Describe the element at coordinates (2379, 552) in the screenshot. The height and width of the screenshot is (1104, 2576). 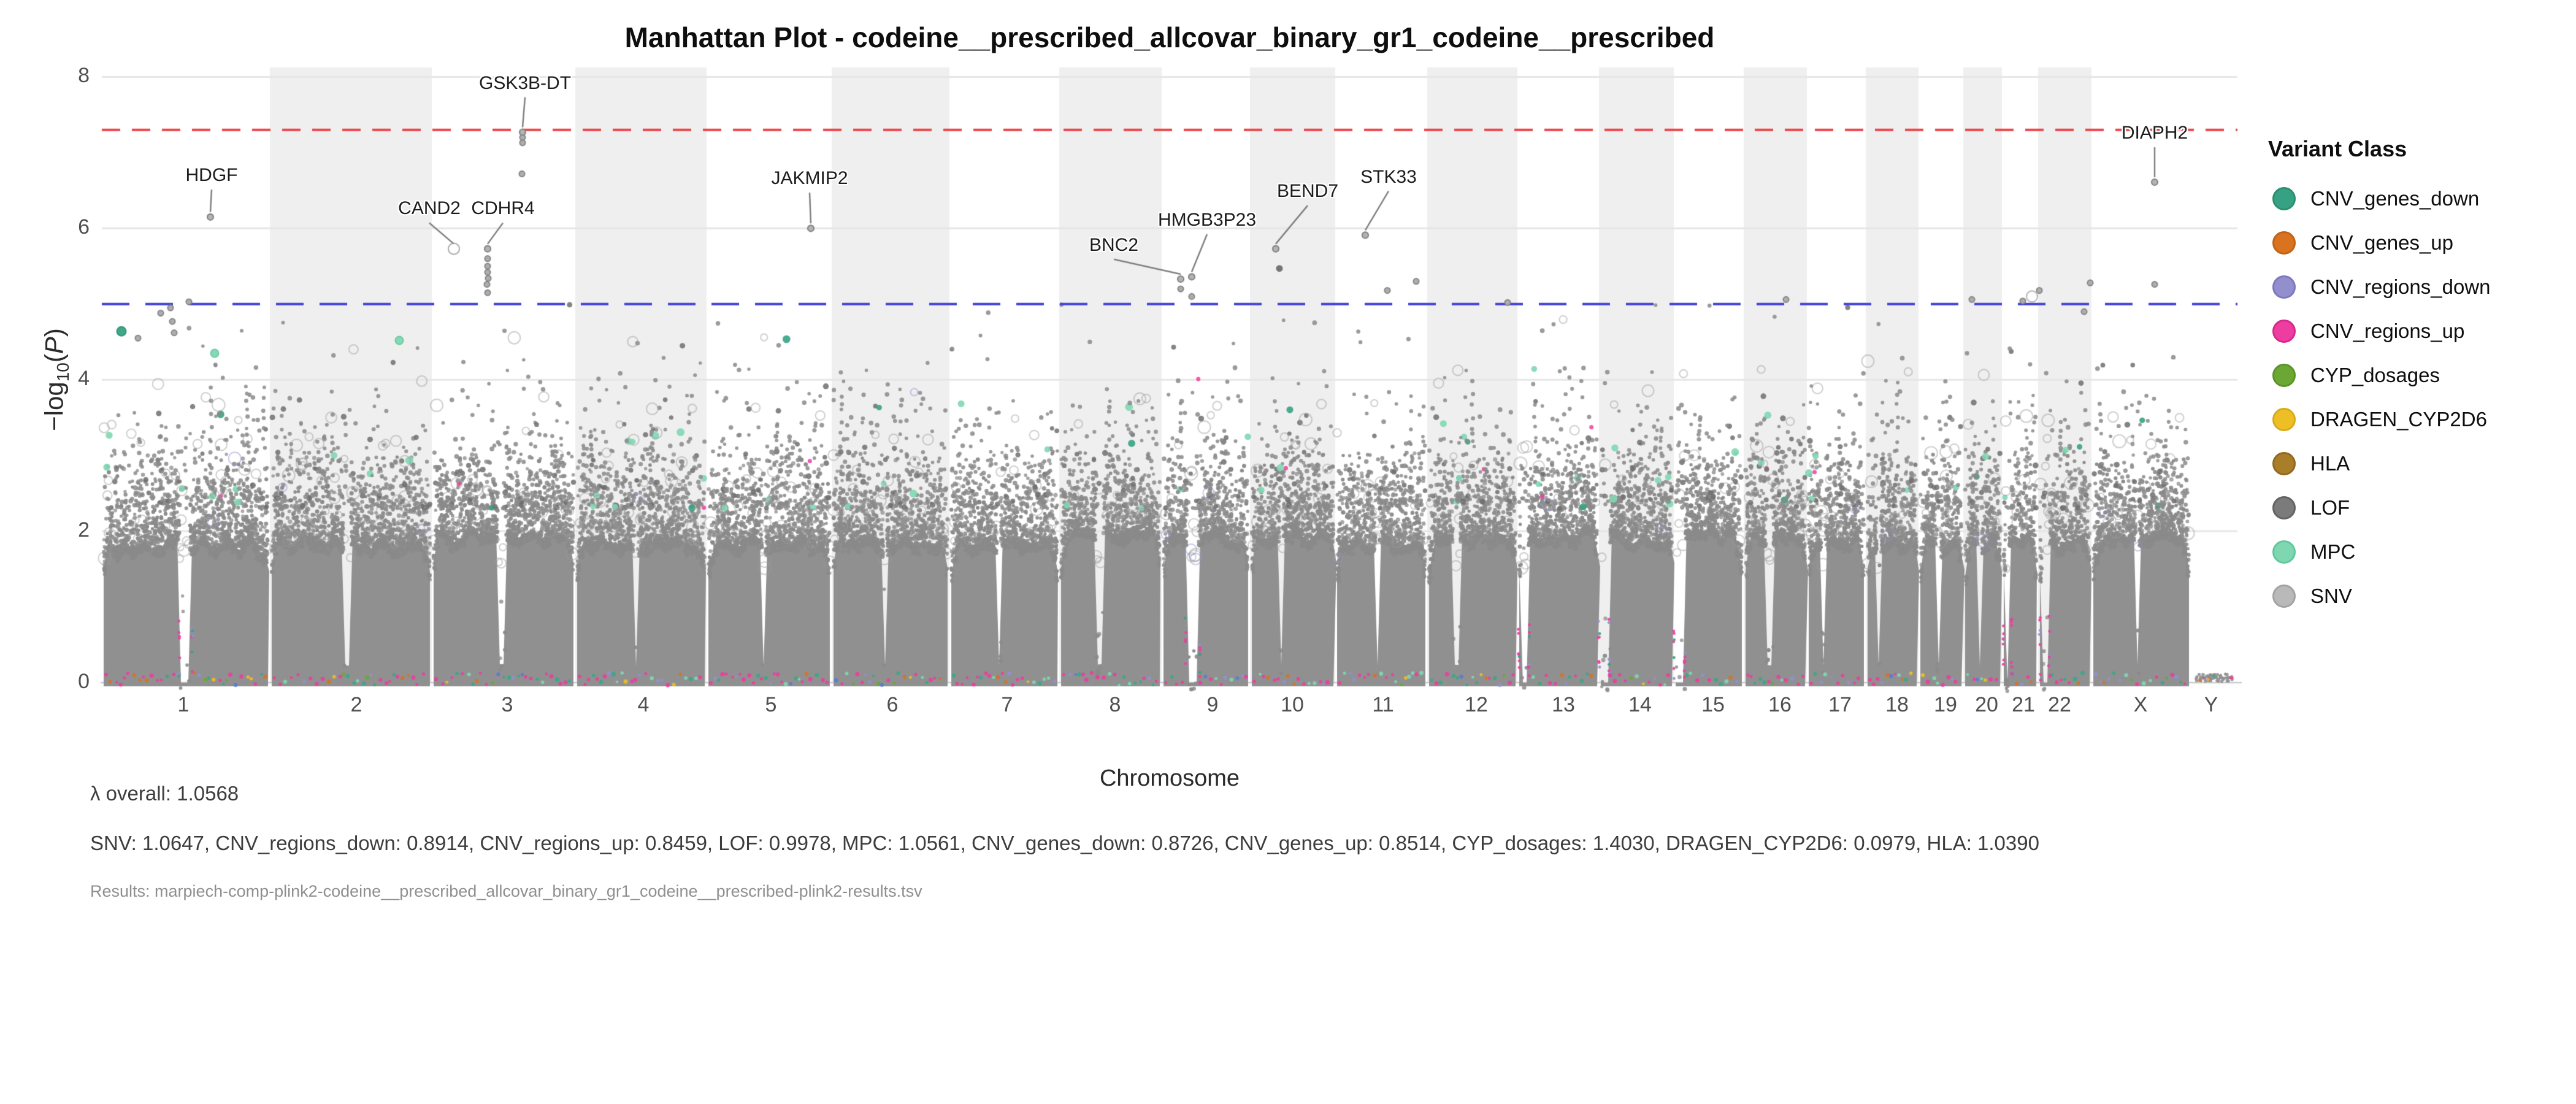
I see `legend-item-MPC: MPC` at that location.